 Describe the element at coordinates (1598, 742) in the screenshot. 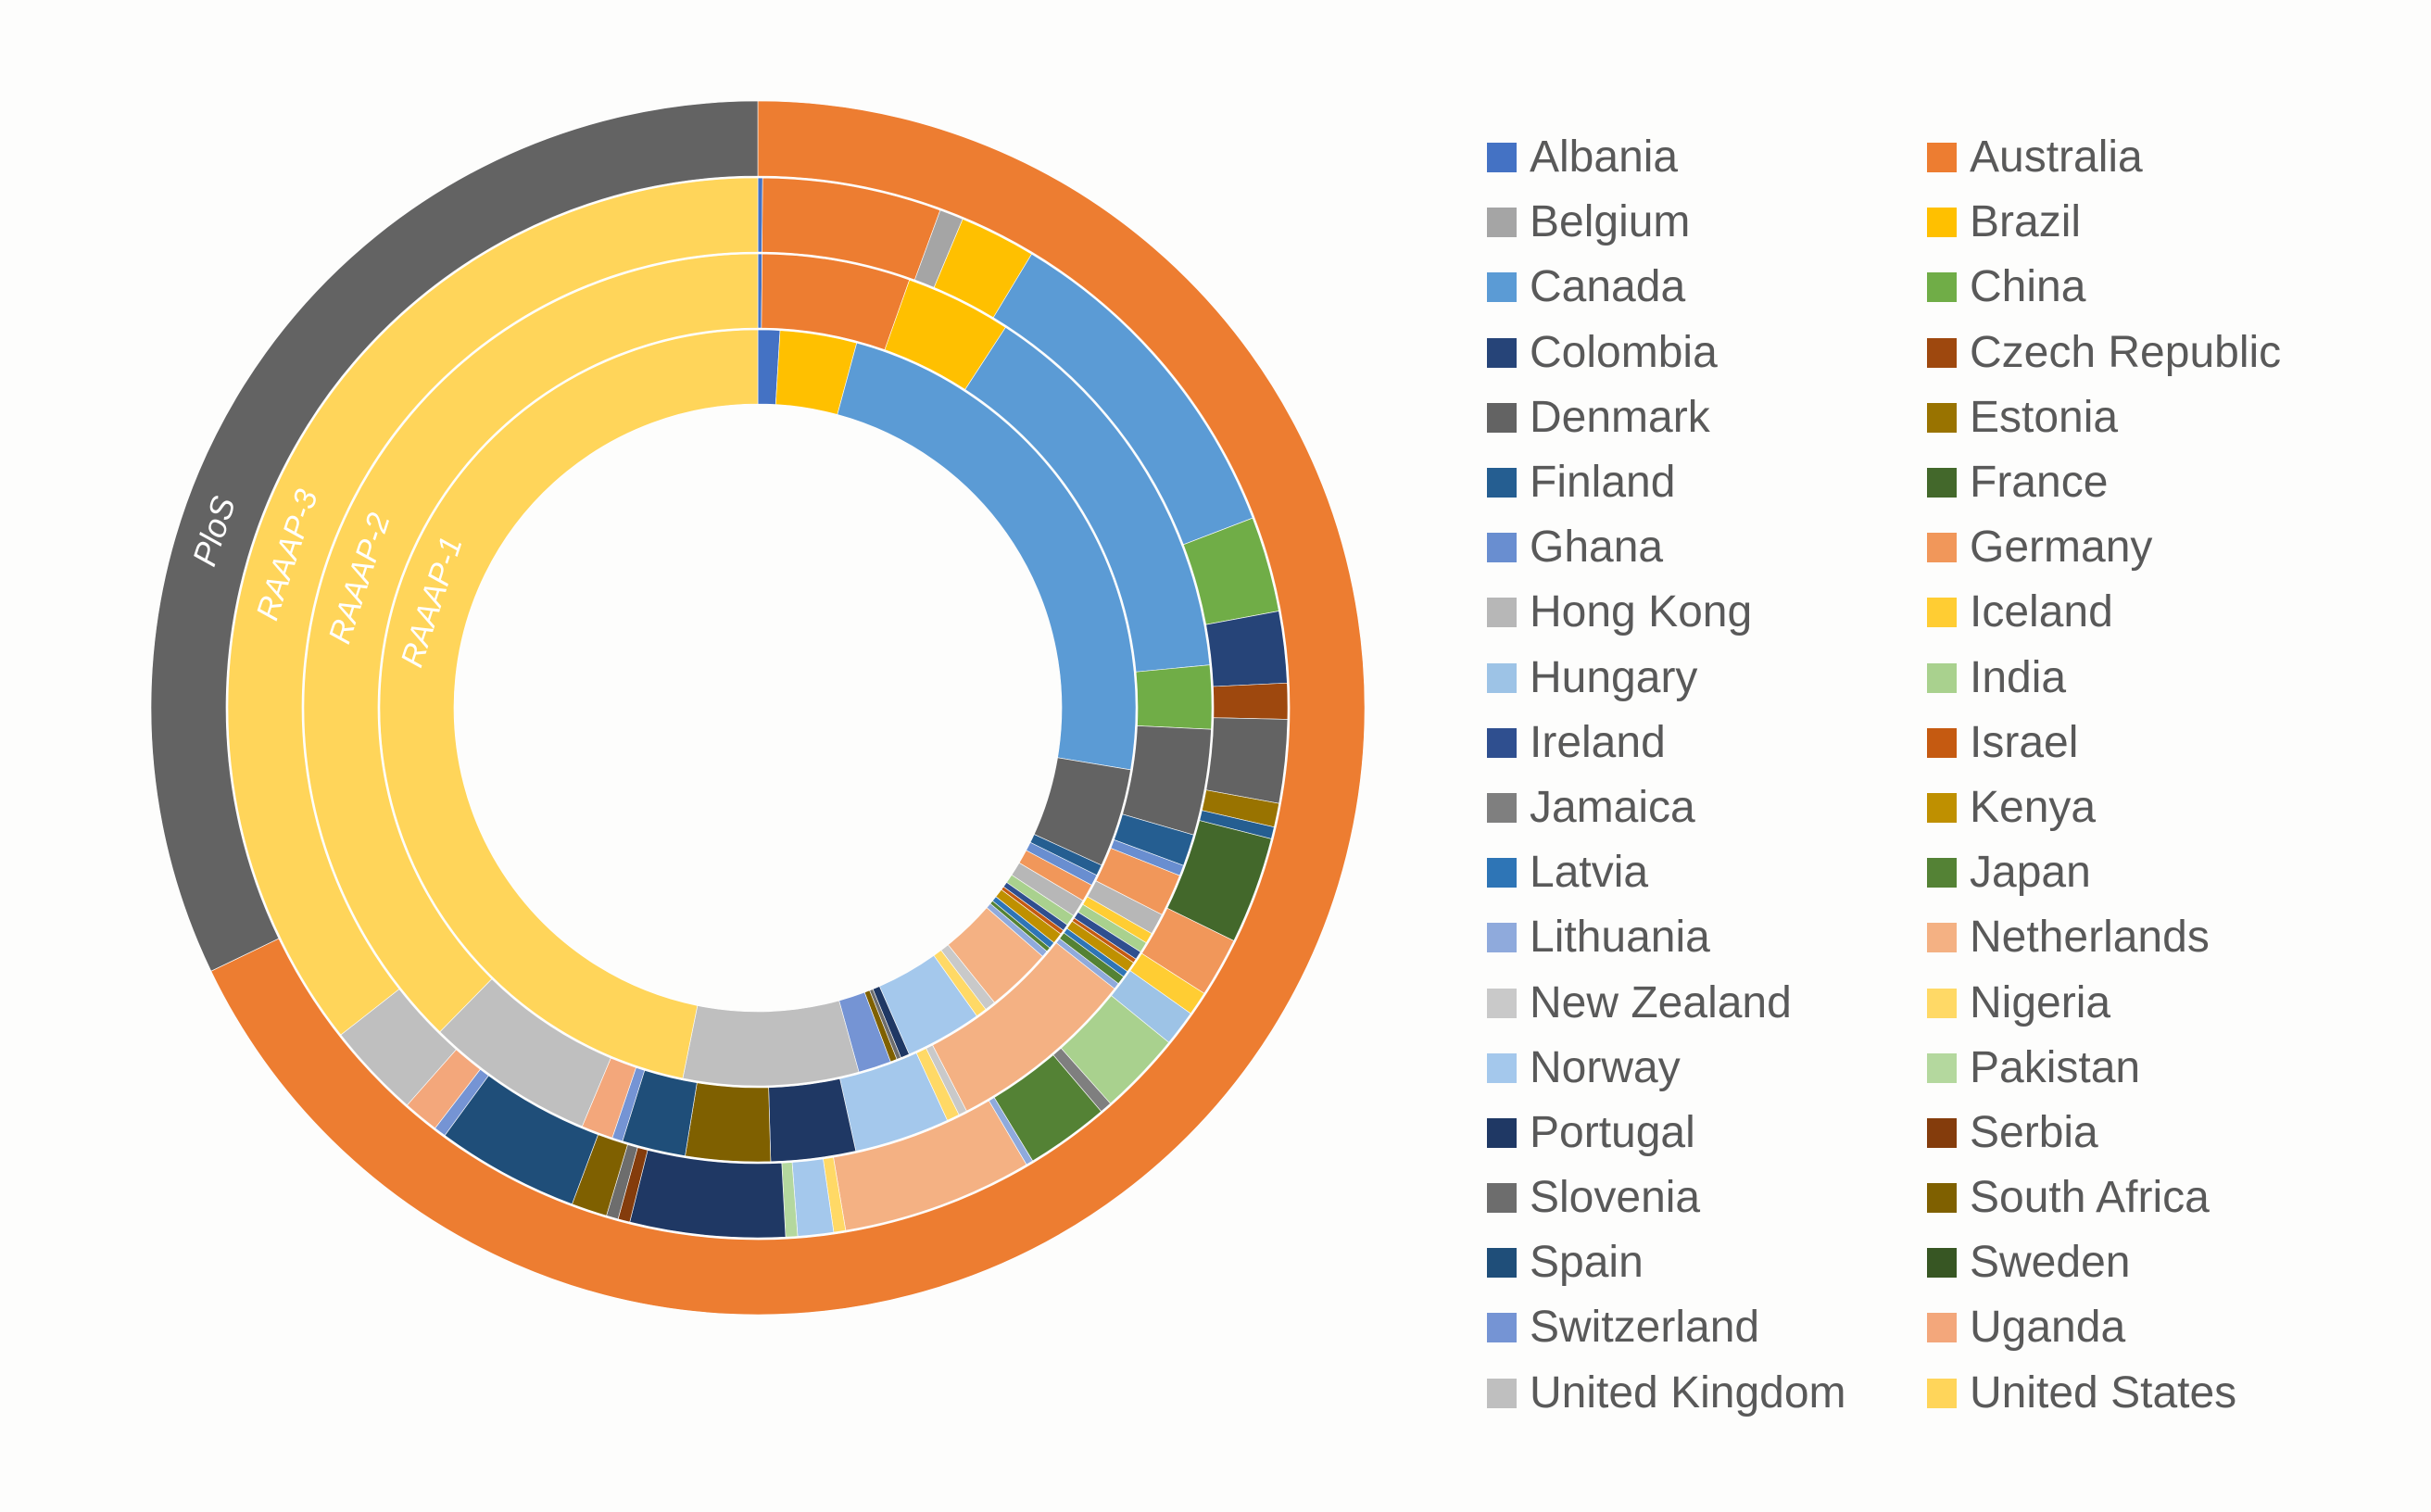

I see `legend-label: Ireland` at that location.